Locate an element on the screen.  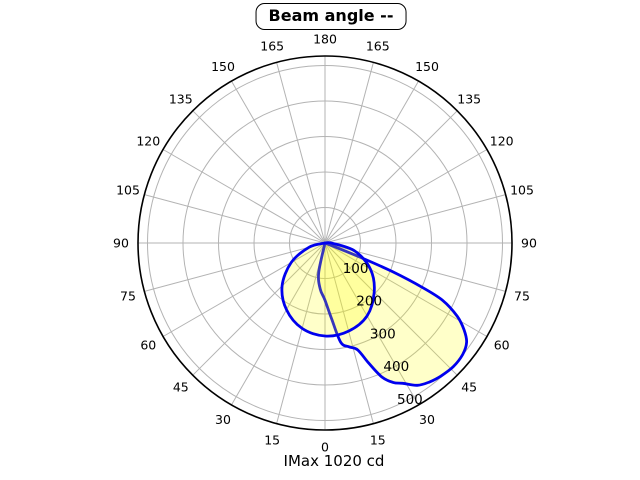
radial-tick-label: 500 is located at coordinates (410, 400).